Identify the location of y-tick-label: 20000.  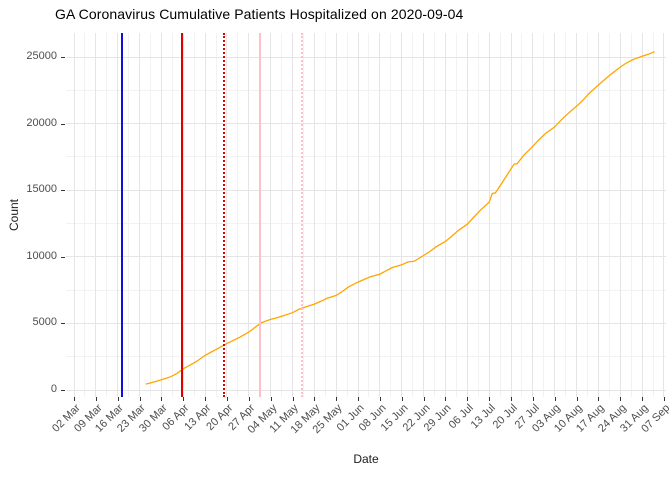
(41, 122).